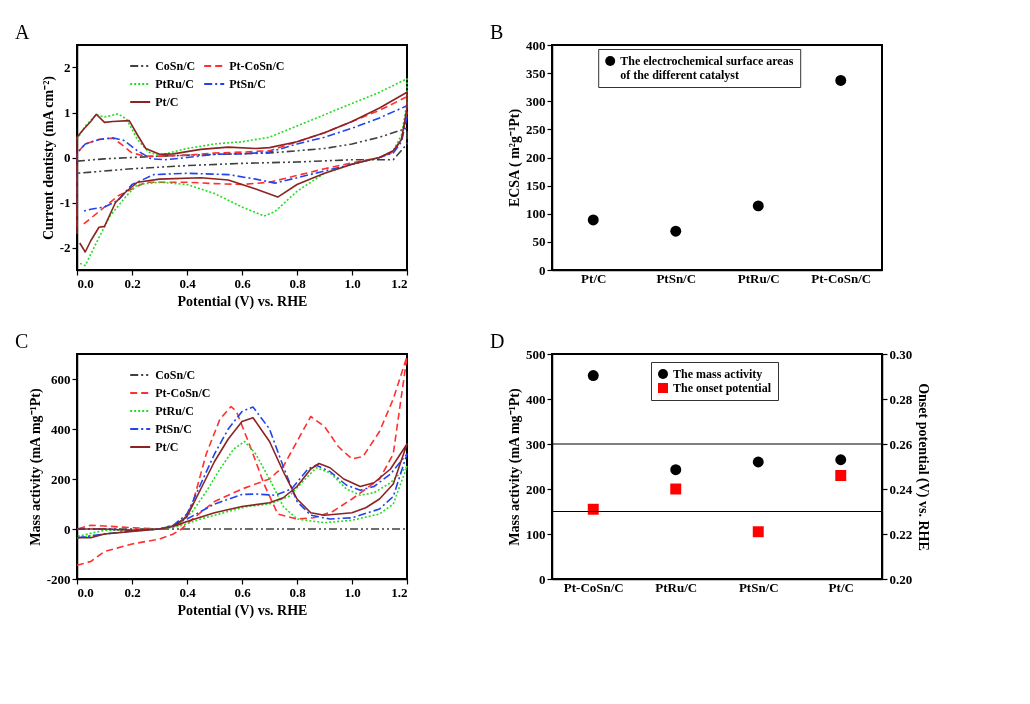 The width and height of the screenshot is (1030, 704). Describe the element at coordinates (497, 32) in the screenshot. I see `text: B` at that location.